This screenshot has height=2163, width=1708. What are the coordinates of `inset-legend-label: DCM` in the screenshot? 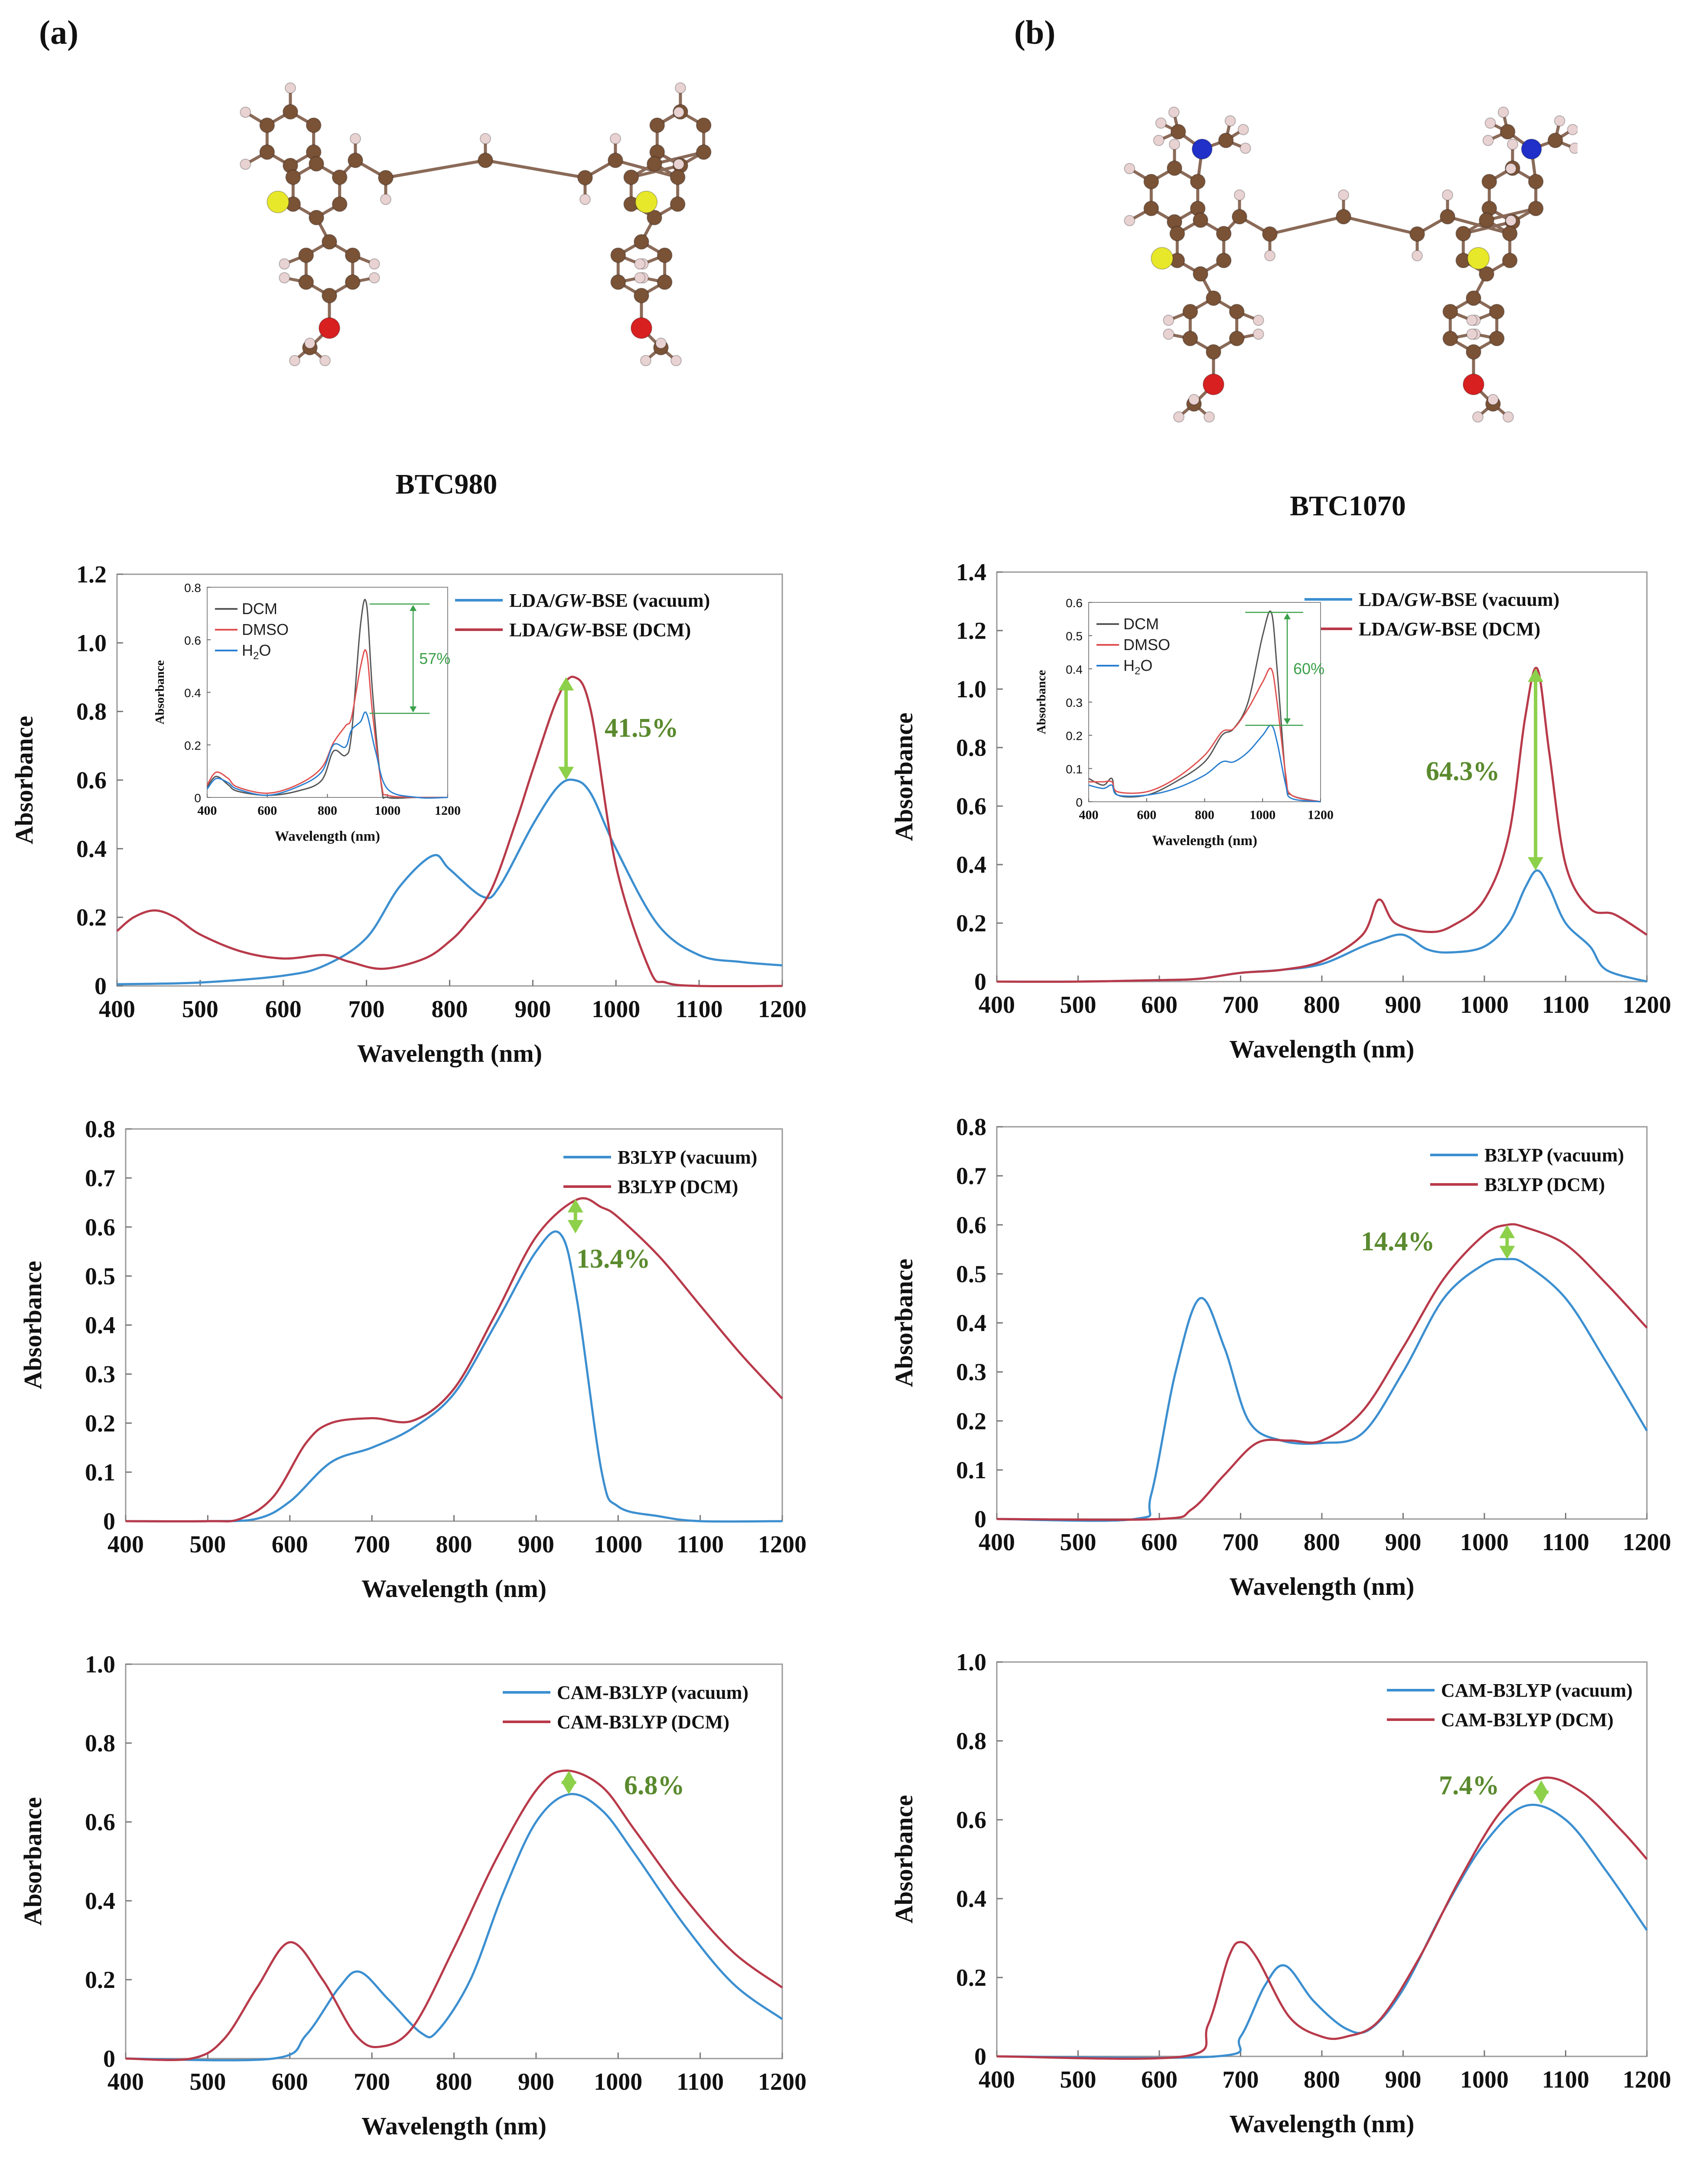 It's located at (259, 609).